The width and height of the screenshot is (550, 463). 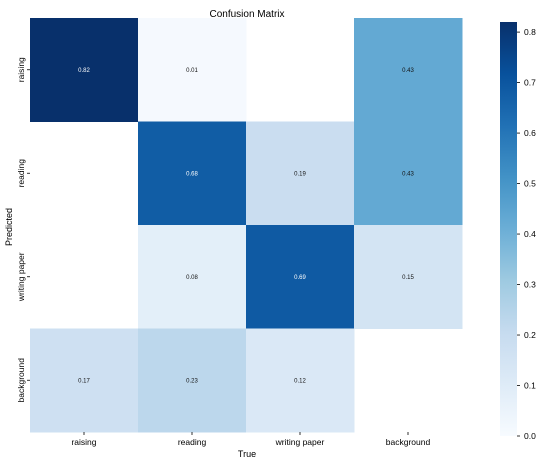 I want to click on x-axis-ticks: raising reading writing paper background, so click(x=250, y=439).